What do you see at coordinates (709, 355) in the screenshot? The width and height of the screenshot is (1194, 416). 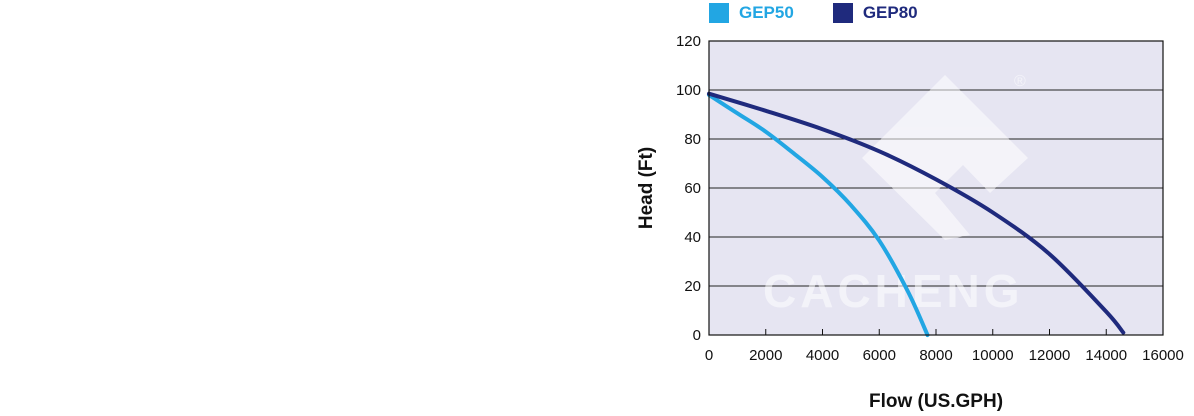 I see `x-tick-label: 0` at bounding box center [709, 355].